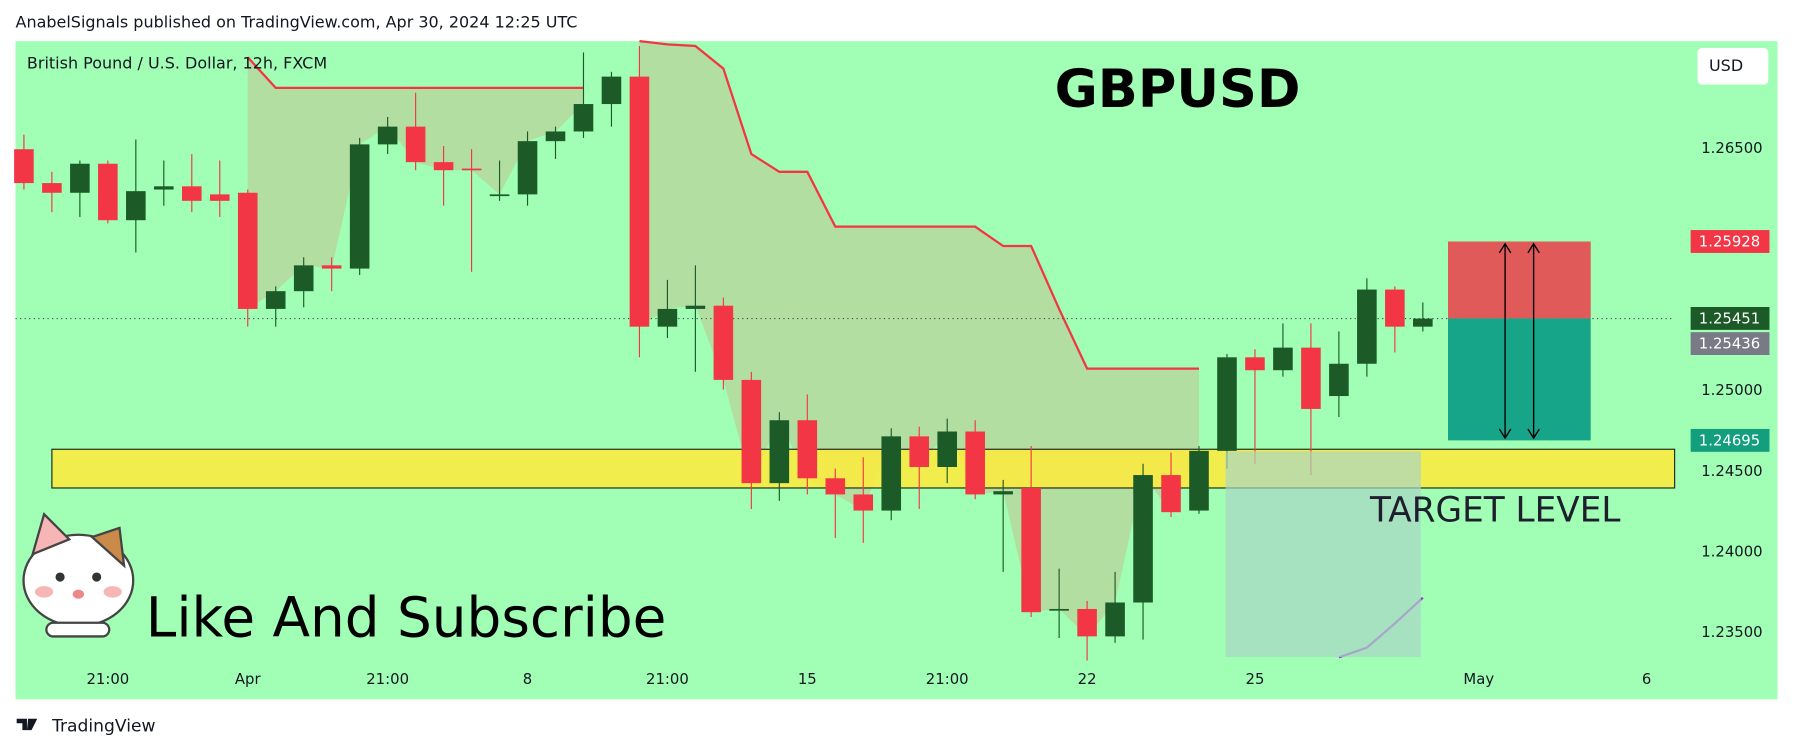  Describe the element at coordinates (1494, 510) in the screenshot. I see `annotation: TARGET LEVEL` at that location.